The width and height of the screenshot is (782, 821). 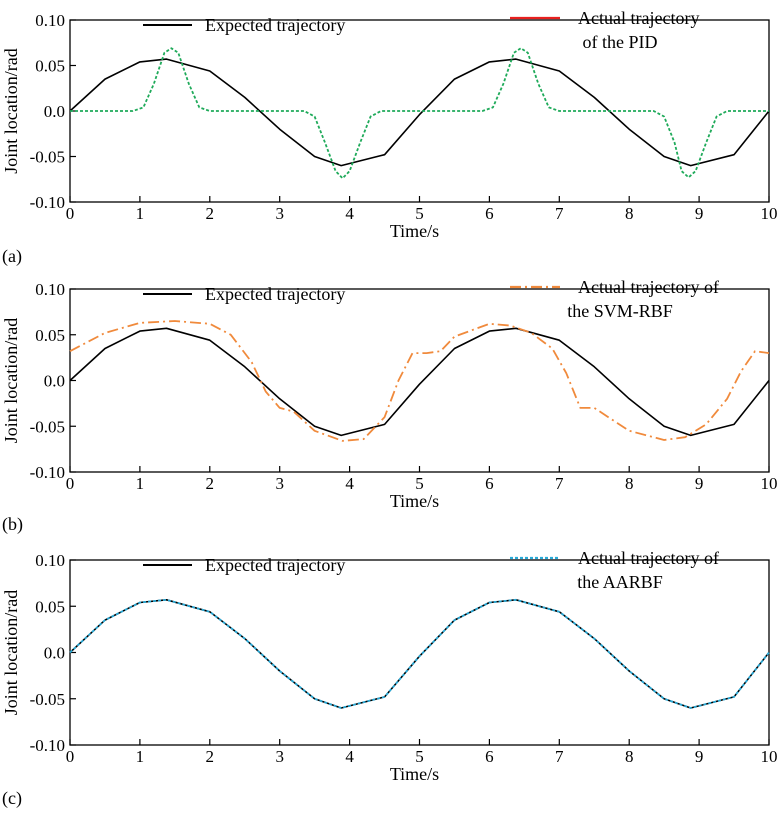 What do you see at coordinates (275, 565) in the screenshot?
I see `legend-label-expected: Expected trajectory` at bounding box center [275, 565].